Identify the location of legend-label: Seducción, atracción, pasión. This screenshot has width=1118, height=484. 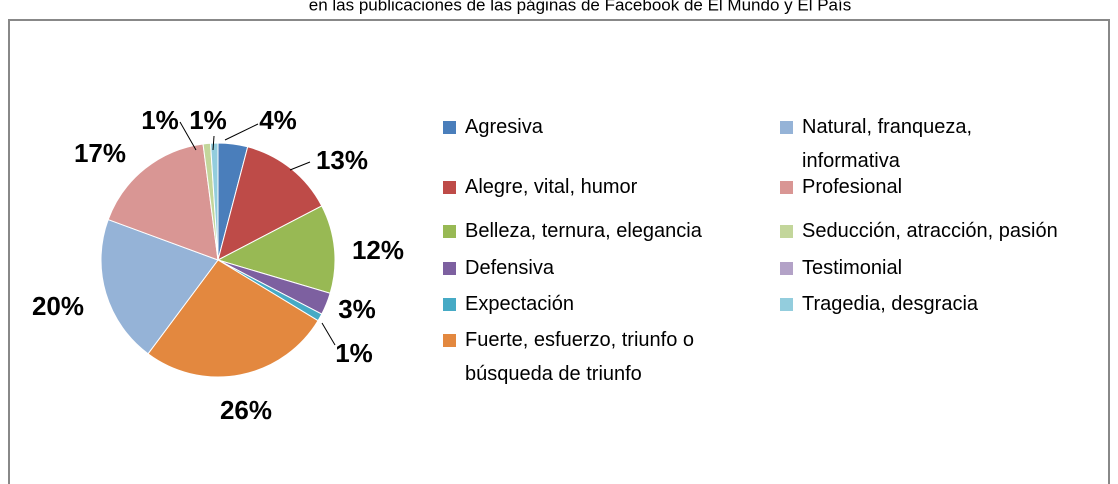
(930, 231).